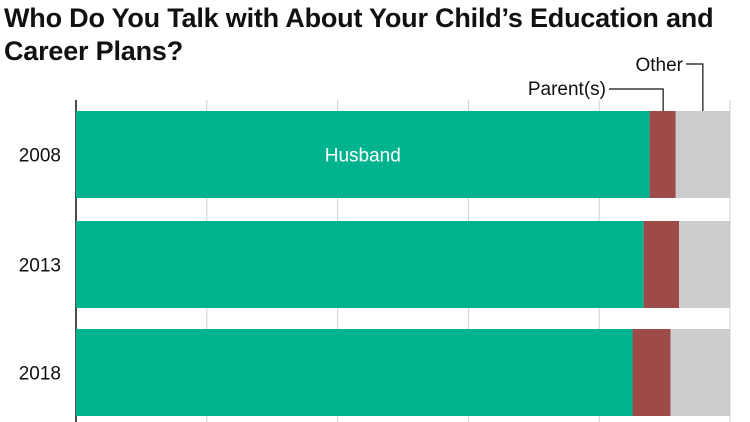  I want to click on bar-parent-s-2013, so click(661, 264).